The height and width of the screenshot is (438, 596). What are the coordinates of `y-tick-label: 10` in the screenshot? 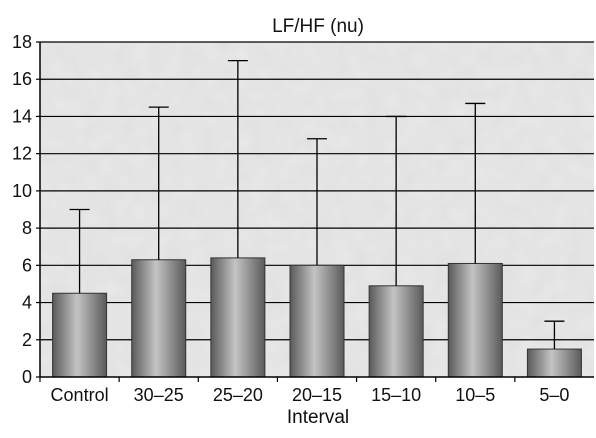 It's located at (22, 191).